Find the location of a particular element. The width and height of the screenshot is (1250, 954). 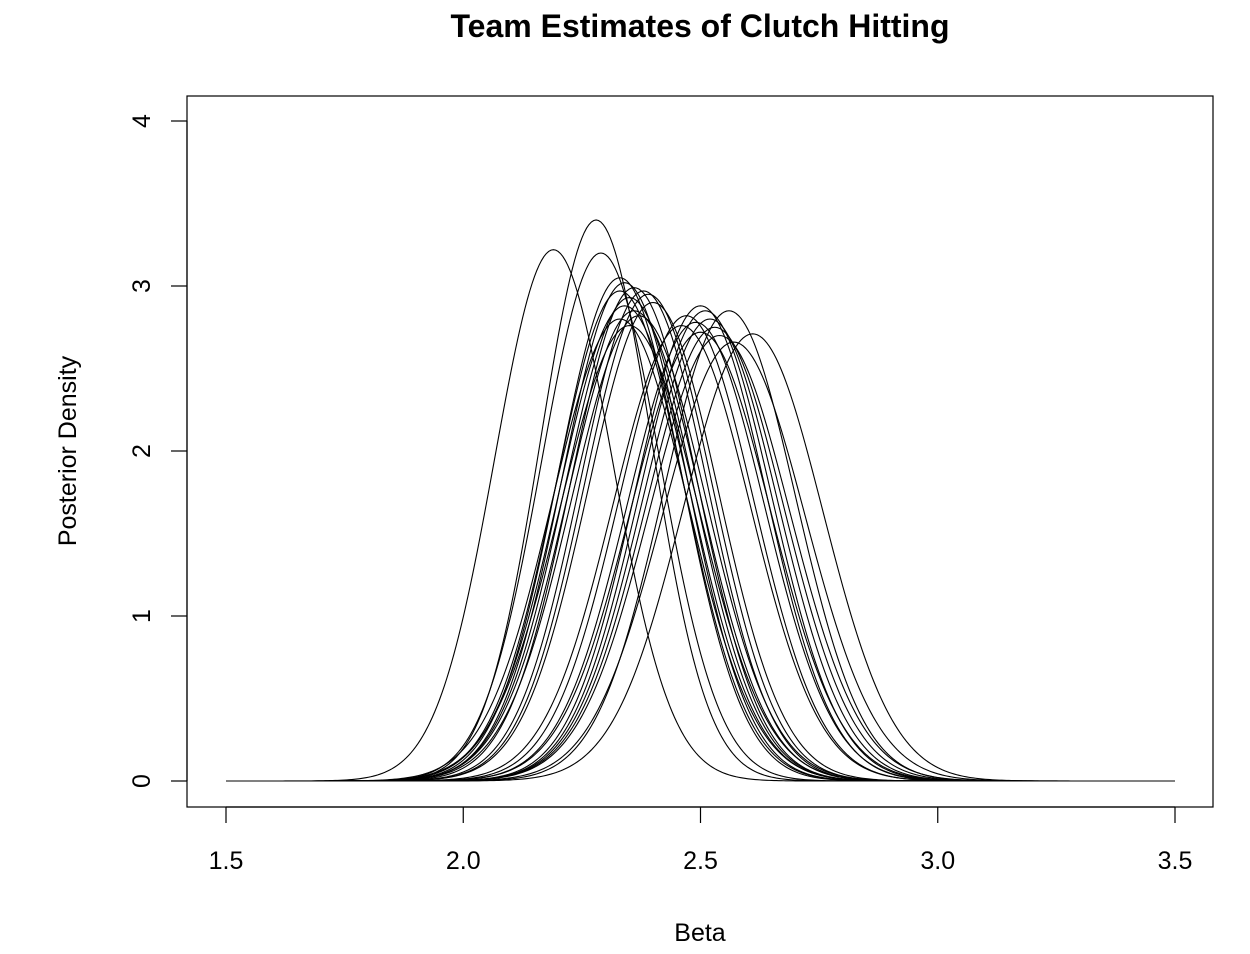

y-tick-label: 2 is located at coordinates (142, 451).